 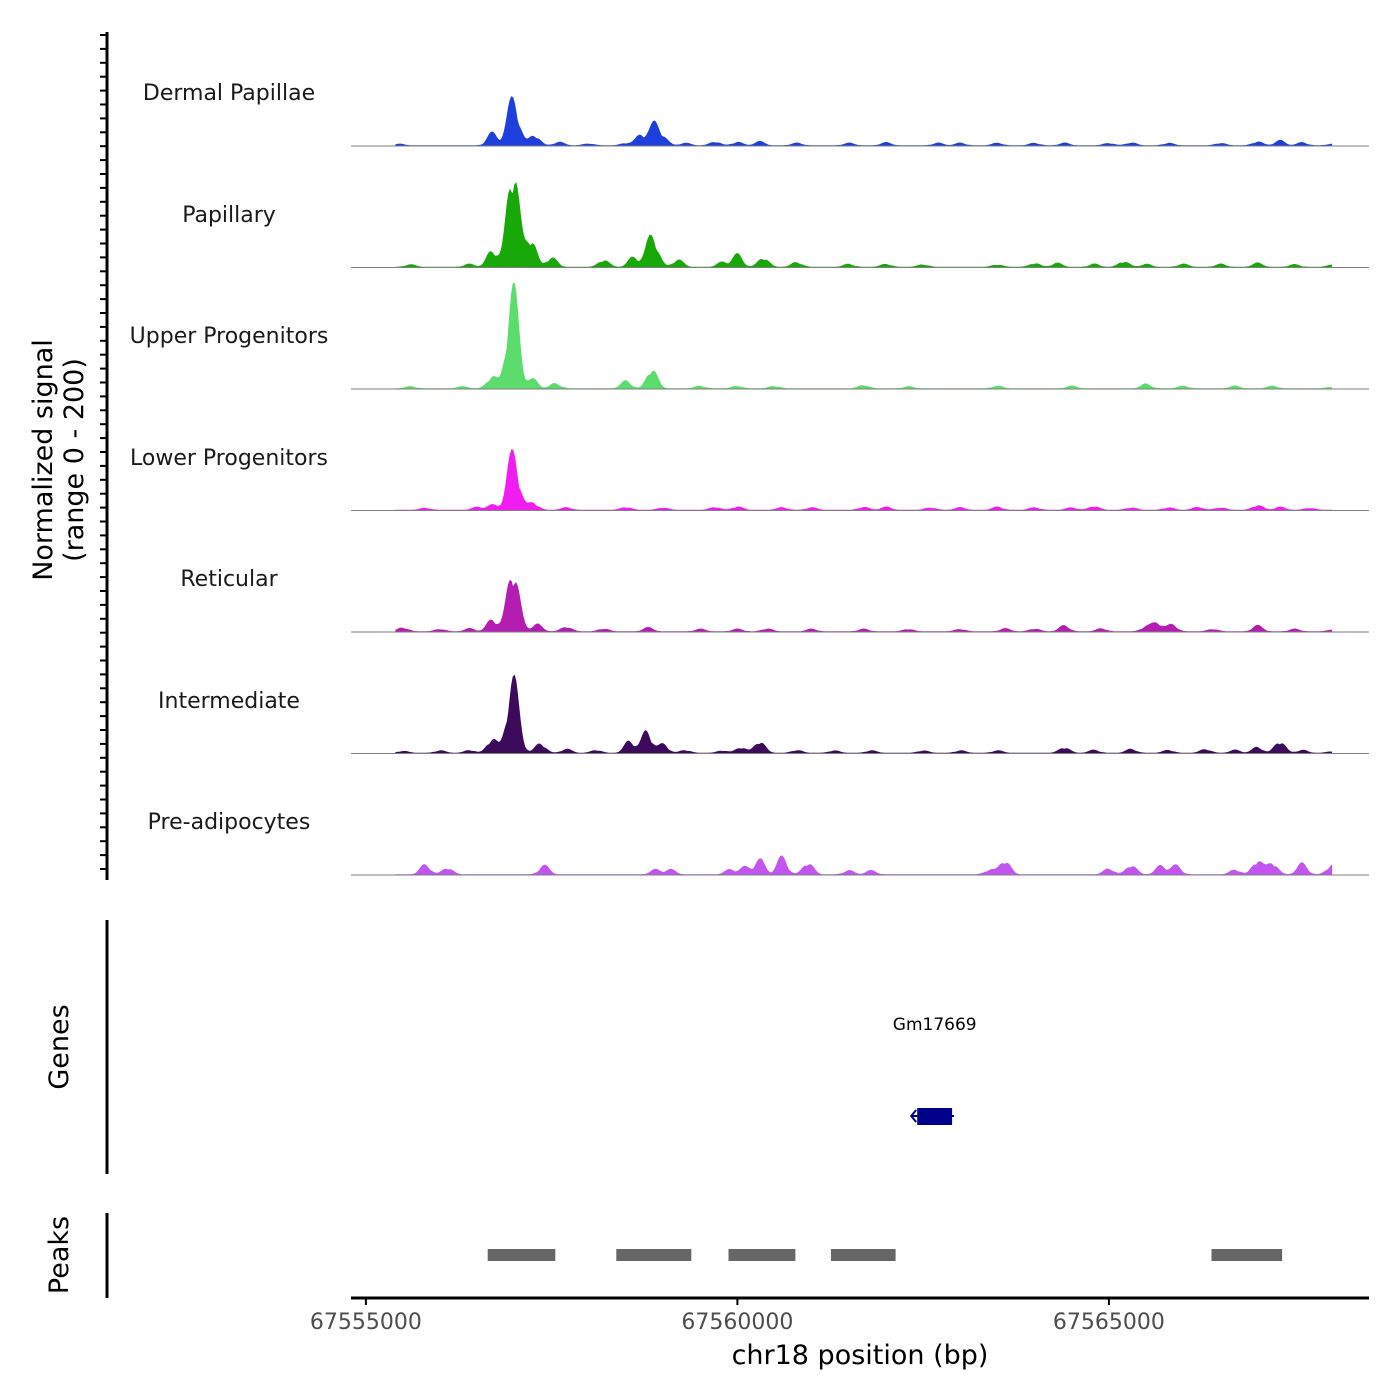 What do you see at coordinates (229, 93) in the screenshot?
I see `track-label-dermal-papillae: Dermal Papillae` at bounding box center [229, 93].